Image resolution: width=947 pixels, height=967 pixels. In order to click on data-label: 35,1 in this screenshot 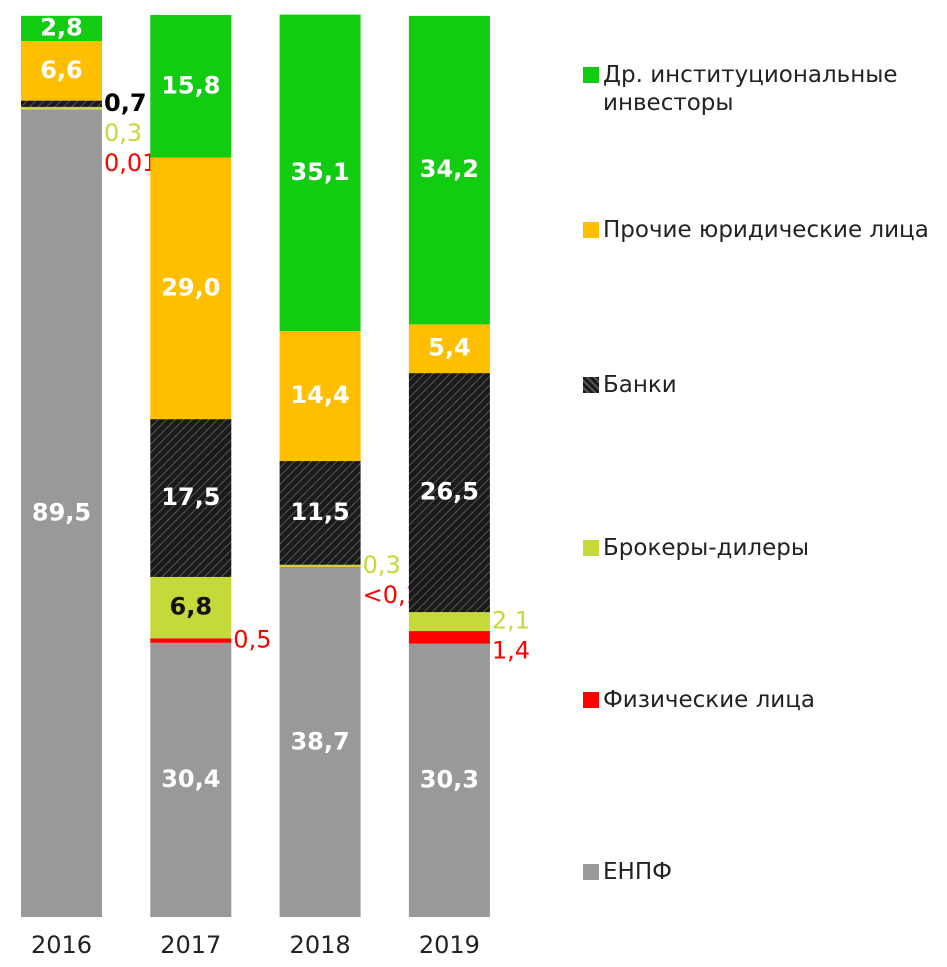, I will do `click(319, 172)`.